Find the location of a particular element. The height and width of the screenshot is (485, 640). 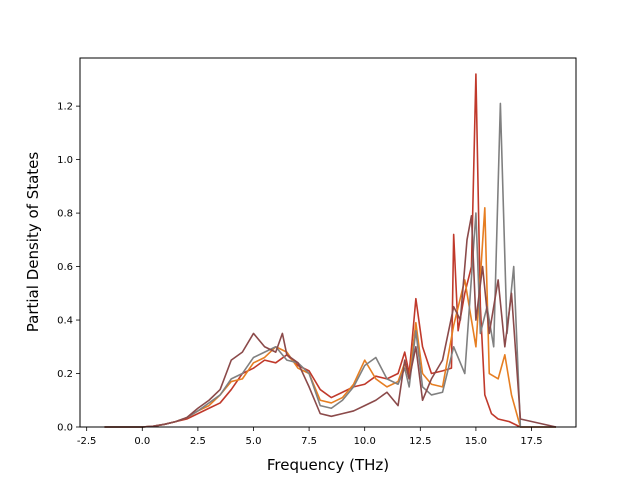

x-tick-label: 0.0 is located at coordinates (142, 441).